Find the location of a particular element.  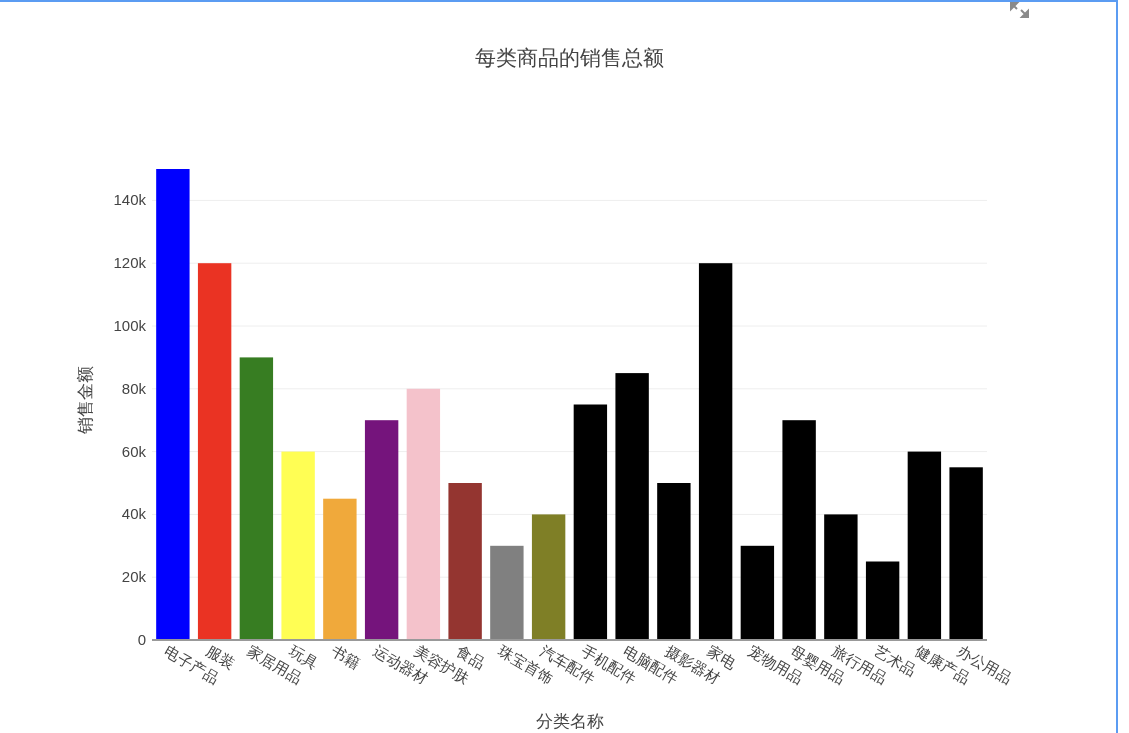

y-tick-label: 100k is located at coordinates (130, 325).